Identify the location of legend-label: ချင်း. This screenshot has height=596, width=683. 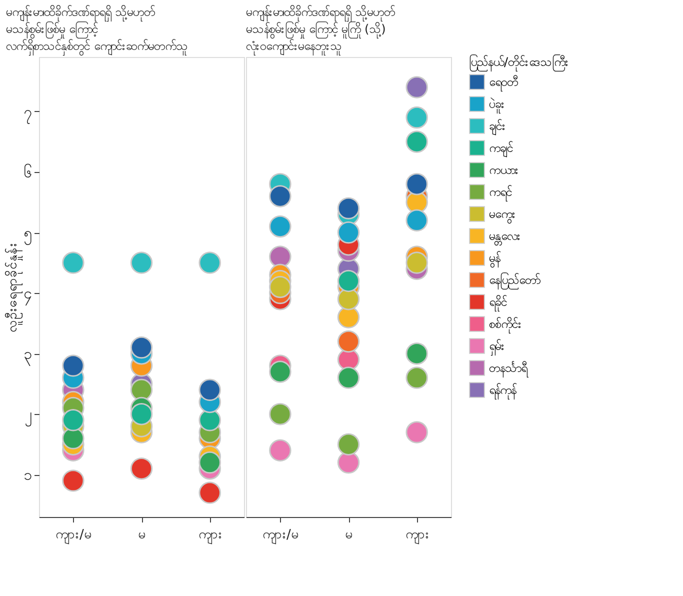
(497, 127).